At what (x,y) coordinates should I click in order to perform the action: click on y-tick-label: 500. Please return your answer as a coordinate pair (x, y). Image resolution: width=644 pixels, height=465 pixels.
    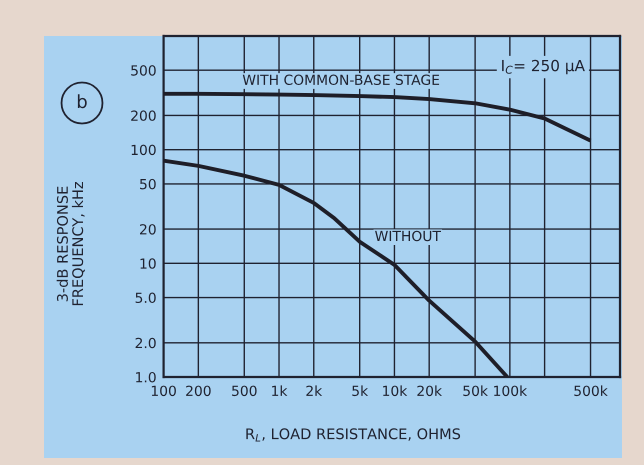
    Looking at the image, I should click on (143, 70).